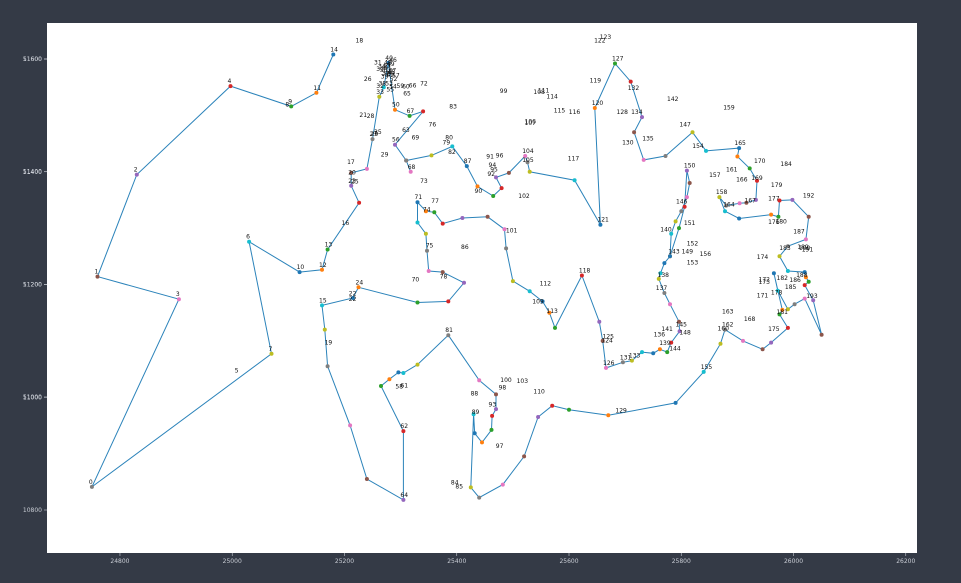 The image size is (961, 583). I want to click on point-label-91: 91, so click(490, 157).